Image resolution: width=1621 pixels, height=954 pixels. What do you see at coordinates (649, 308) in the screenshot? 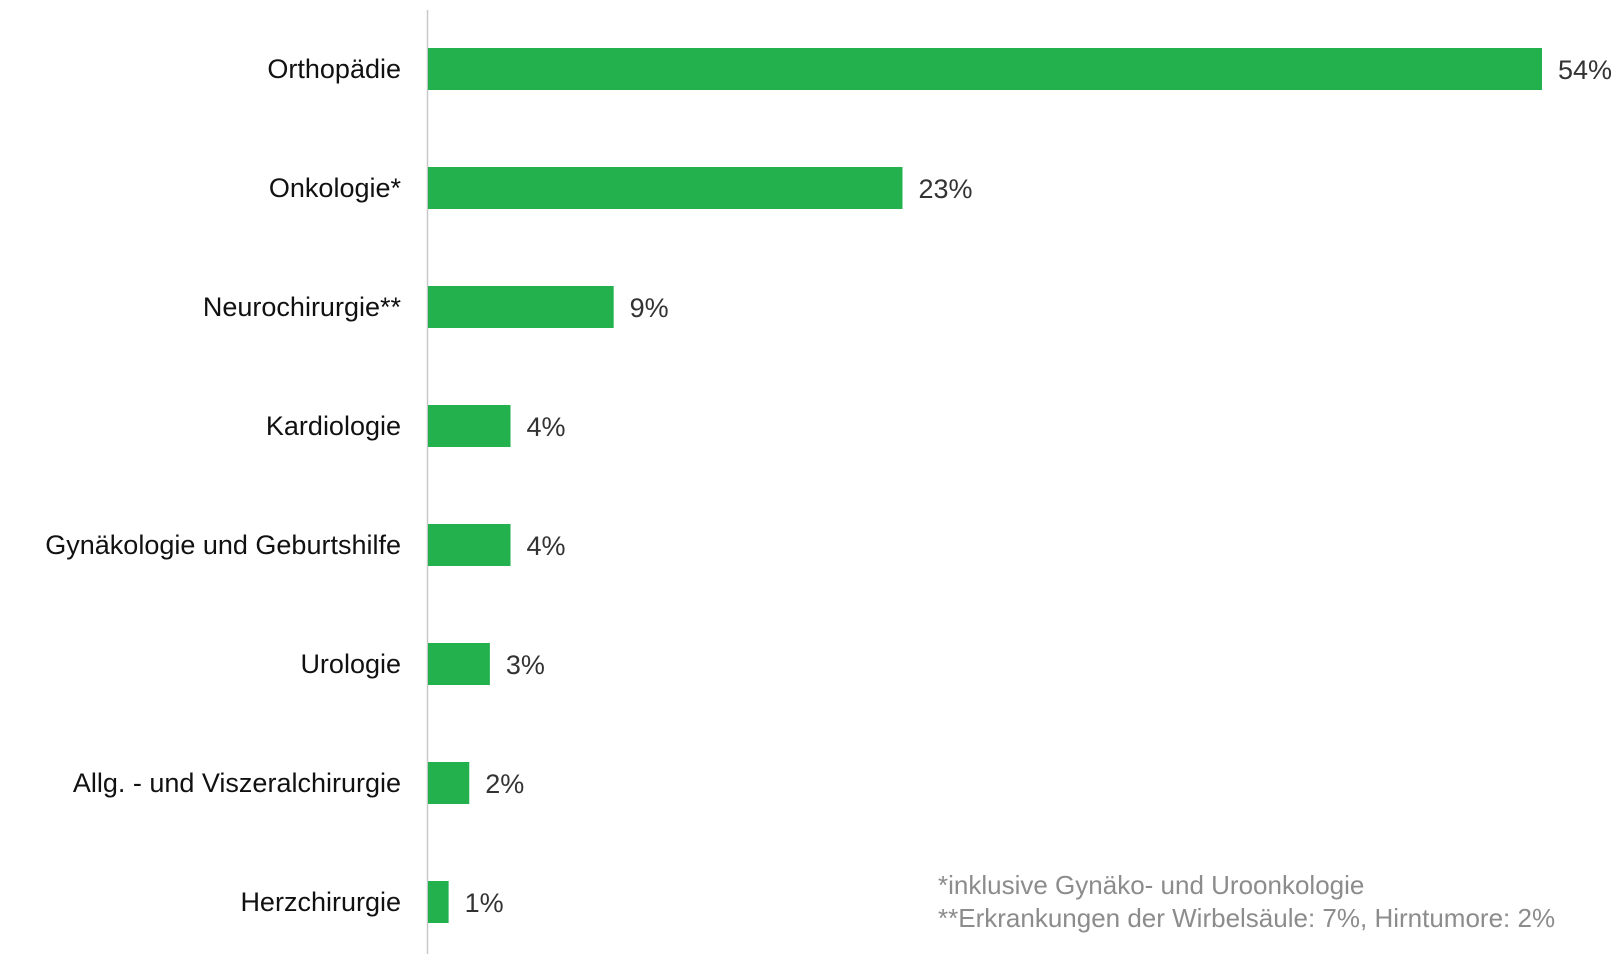
I see `value-label-2: 9%` at bounding box center [649, 308].